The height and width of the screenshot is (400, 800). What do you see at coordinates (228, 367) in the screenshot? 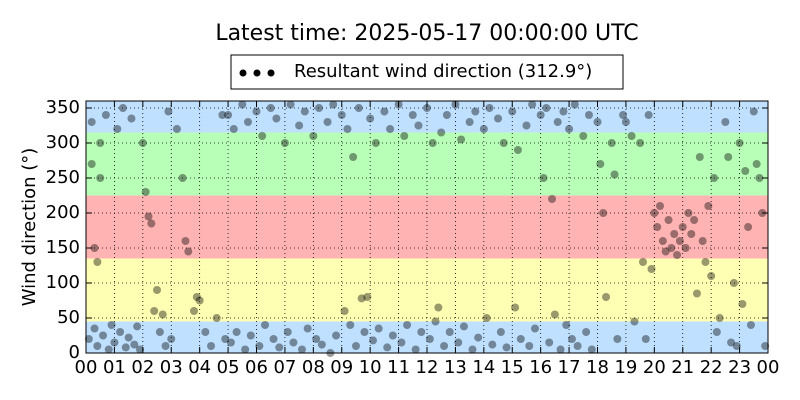
I see `x-tick-label: 05` at bounding box center [228, 367].